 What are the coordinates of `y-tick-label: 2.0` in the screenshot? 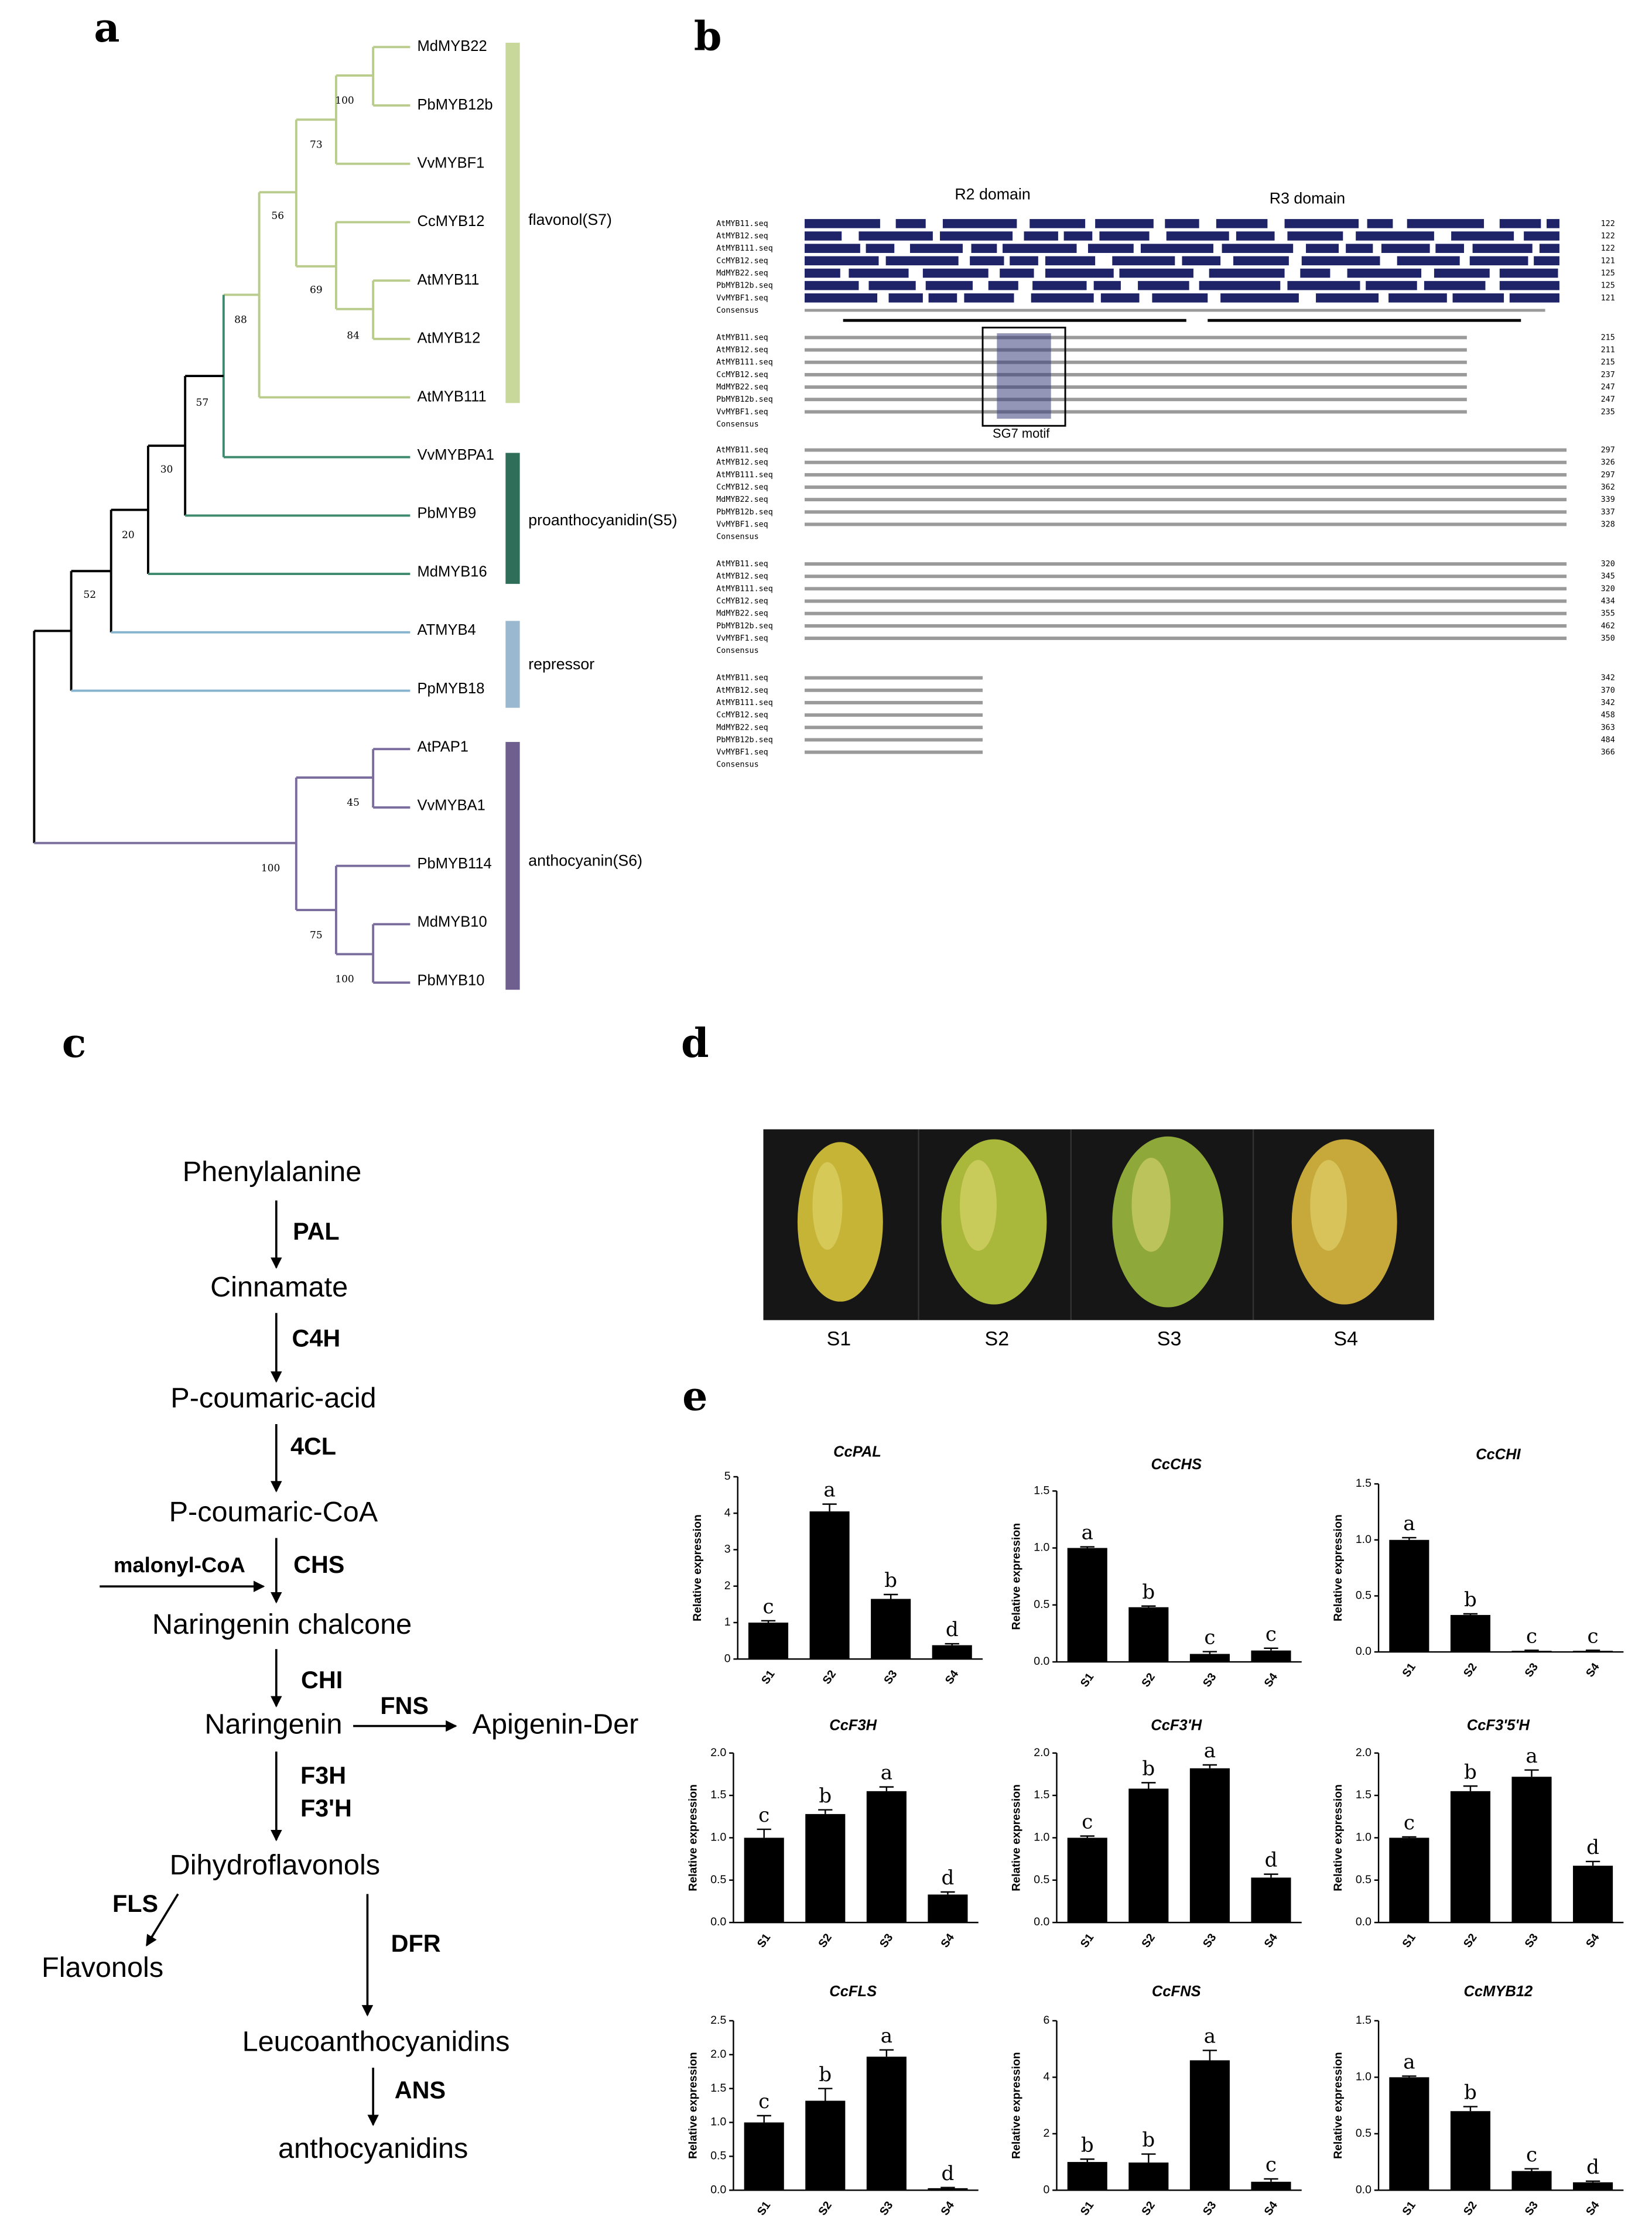 It's located at (718, 2054).